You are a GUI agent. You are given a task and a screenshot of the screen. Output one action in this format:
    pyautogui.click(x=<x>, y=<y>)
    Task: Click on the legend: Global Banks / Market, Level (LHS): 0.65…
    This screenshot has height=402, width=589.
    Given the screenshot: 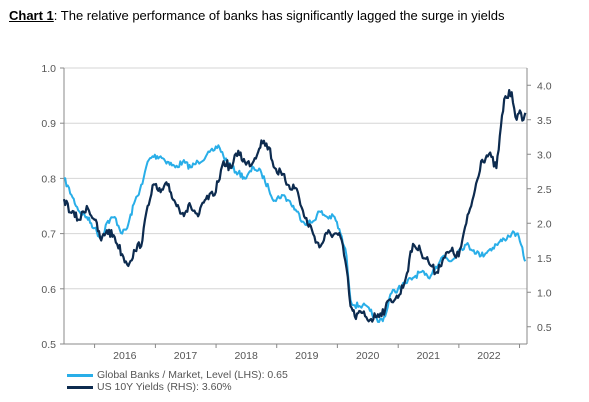 What is the action you would take?
    pyautogui.click(x=177, y=381)
    